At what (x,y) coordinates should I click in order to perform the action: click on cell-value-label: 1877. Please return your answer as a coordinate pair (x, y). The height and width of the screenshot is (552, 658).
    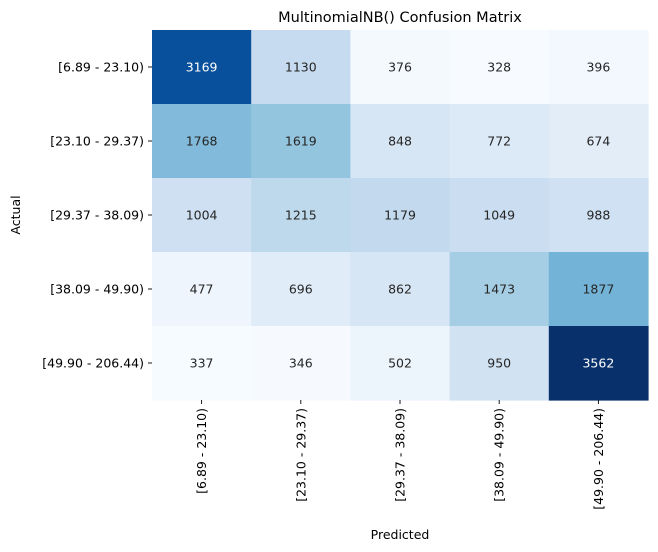
    Looking at the image, I should click on (598, 289).